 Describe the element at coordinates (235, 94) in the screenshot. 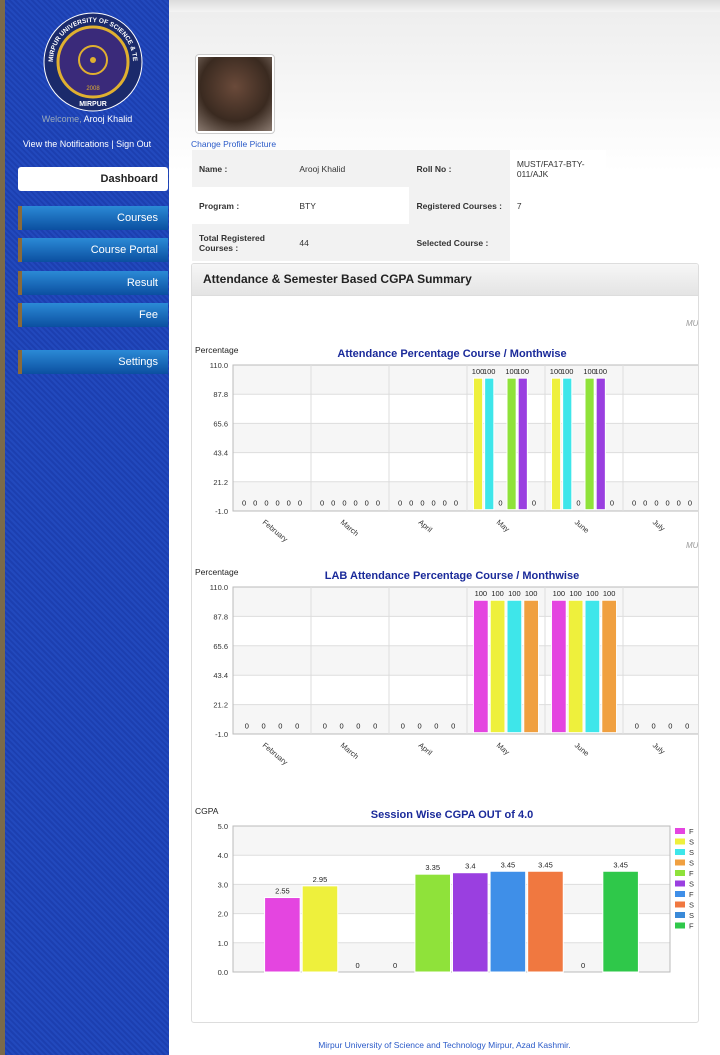

I see `profile-picture` at that location.